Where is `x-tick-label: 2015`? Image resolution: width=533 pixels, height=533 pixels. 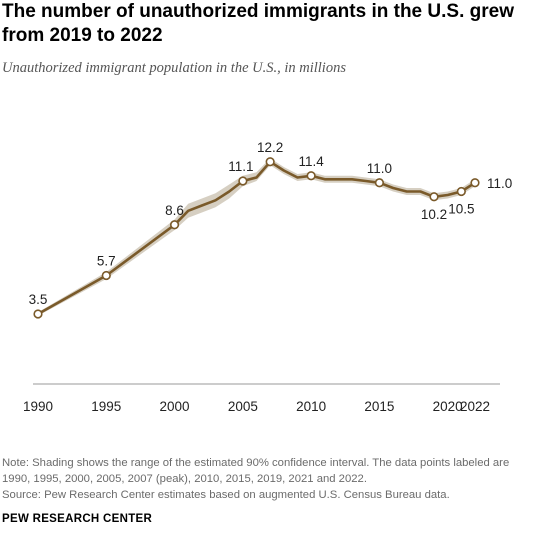 x-tick-label: 2015 is located at coordinates (379, 406).